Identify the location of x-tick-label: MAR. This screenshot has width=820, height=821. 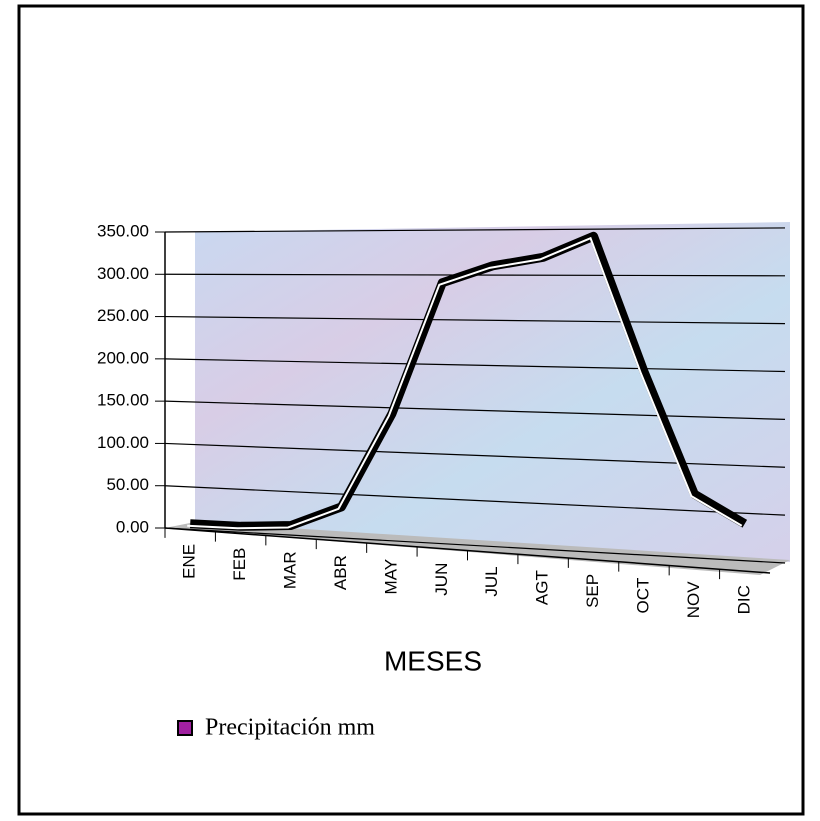
(290, 570).